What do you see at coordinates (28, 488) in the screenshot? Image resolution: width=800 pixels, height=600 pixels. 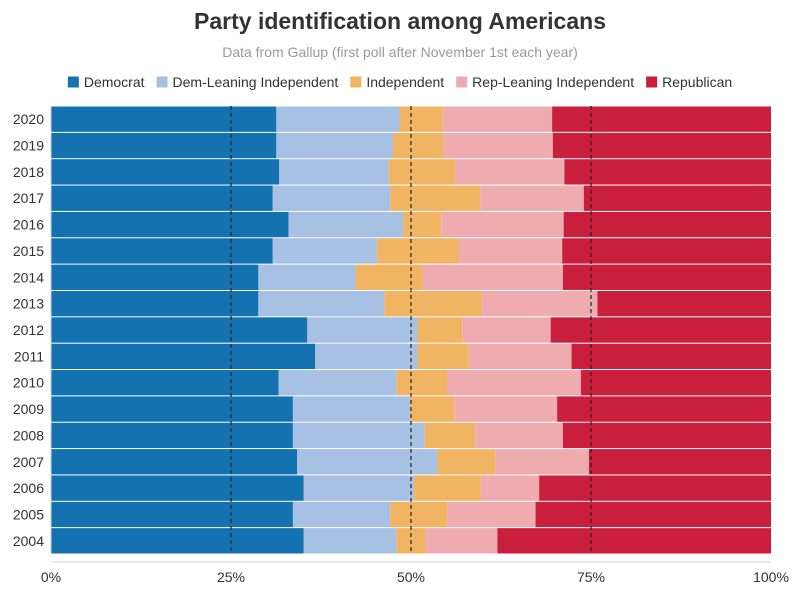 I see `y-tick-label: 2006` at bounding box center [28, 488].